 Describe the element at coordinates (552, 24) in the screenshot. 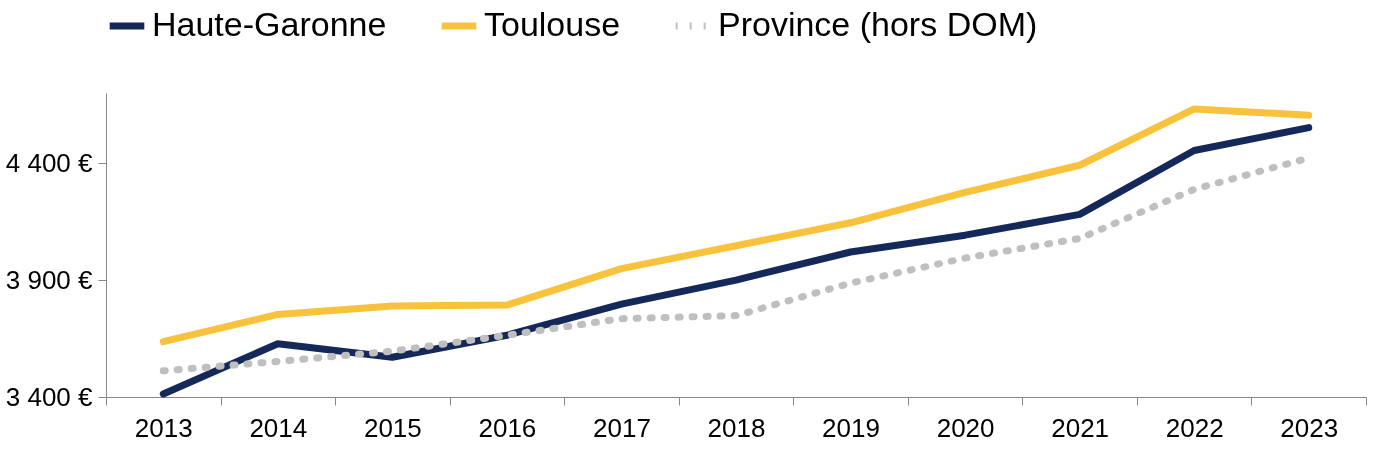

I see `legend-label: Toulouse` at that location.